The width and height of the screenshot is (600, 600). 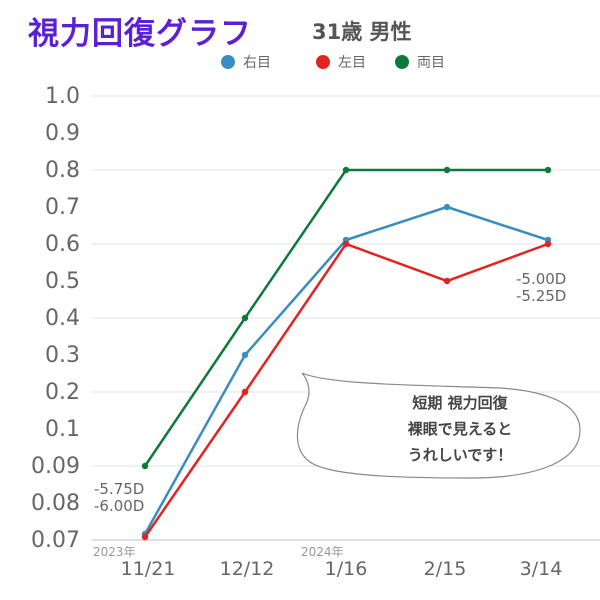 I want to click on y-tick: 0.7, so click(x=62, y=207).